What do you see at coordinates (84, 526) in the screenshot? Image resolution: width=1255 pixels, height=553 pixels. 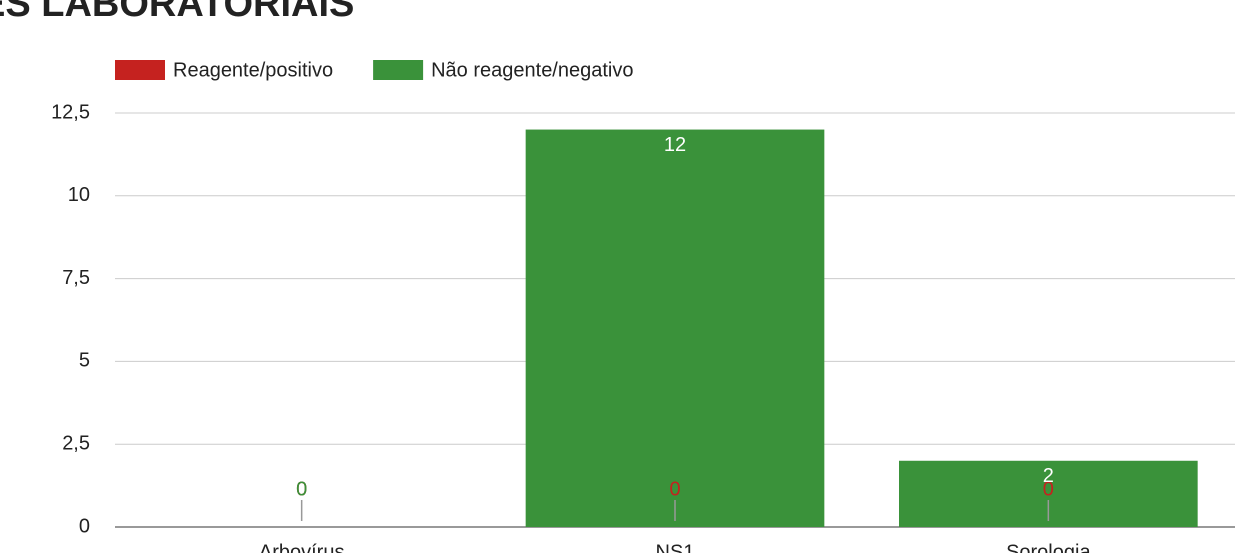 I see `y-tick-label: 0` at bounding box center [84, 526].